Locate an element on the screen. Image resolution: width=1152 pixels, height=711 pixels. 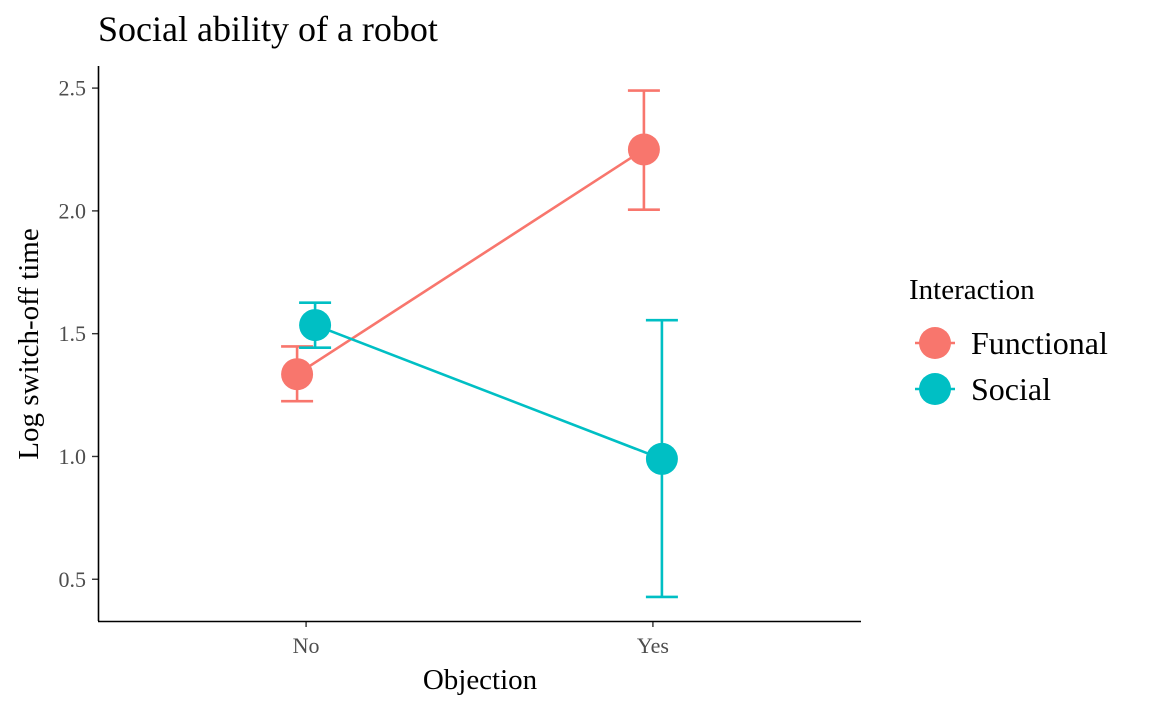
y-axis-title: Log switch-off time is located at coordinates (29, 343).